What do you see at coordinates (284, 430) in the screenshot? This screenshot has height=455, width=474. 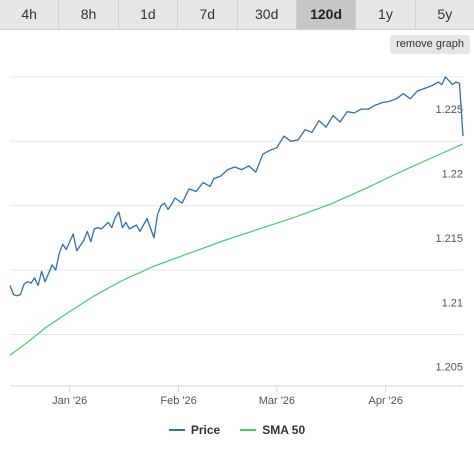 I see `legend-label: SMA 50` at bounding box center [284, 430].